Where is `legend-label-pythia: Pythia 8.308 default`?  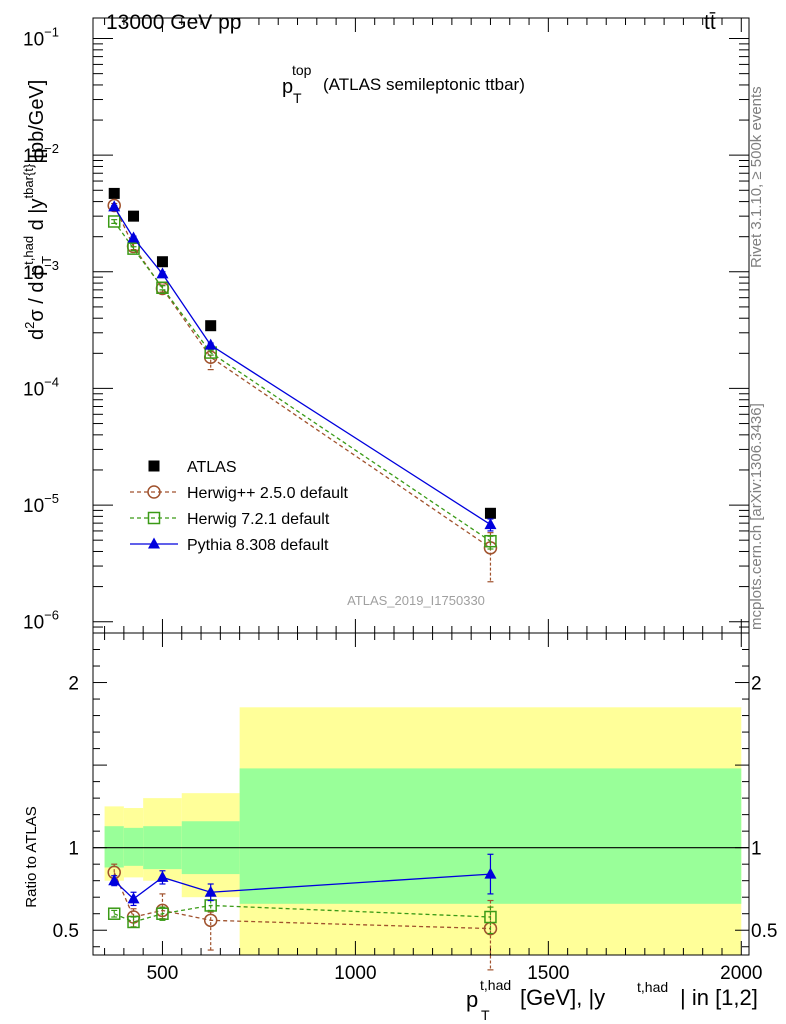 legend-label-pythia: Pythia 8.308 default is located at coordinates (258, 545).